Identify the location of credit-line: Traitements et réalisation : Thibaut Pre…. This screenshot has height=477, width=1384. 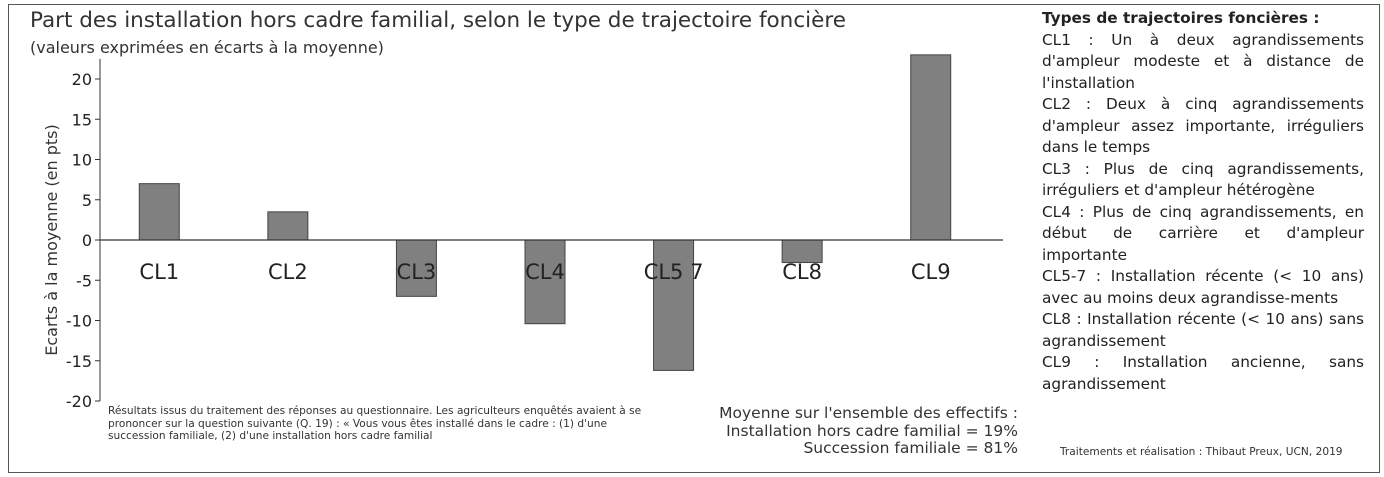
(1201, 452).